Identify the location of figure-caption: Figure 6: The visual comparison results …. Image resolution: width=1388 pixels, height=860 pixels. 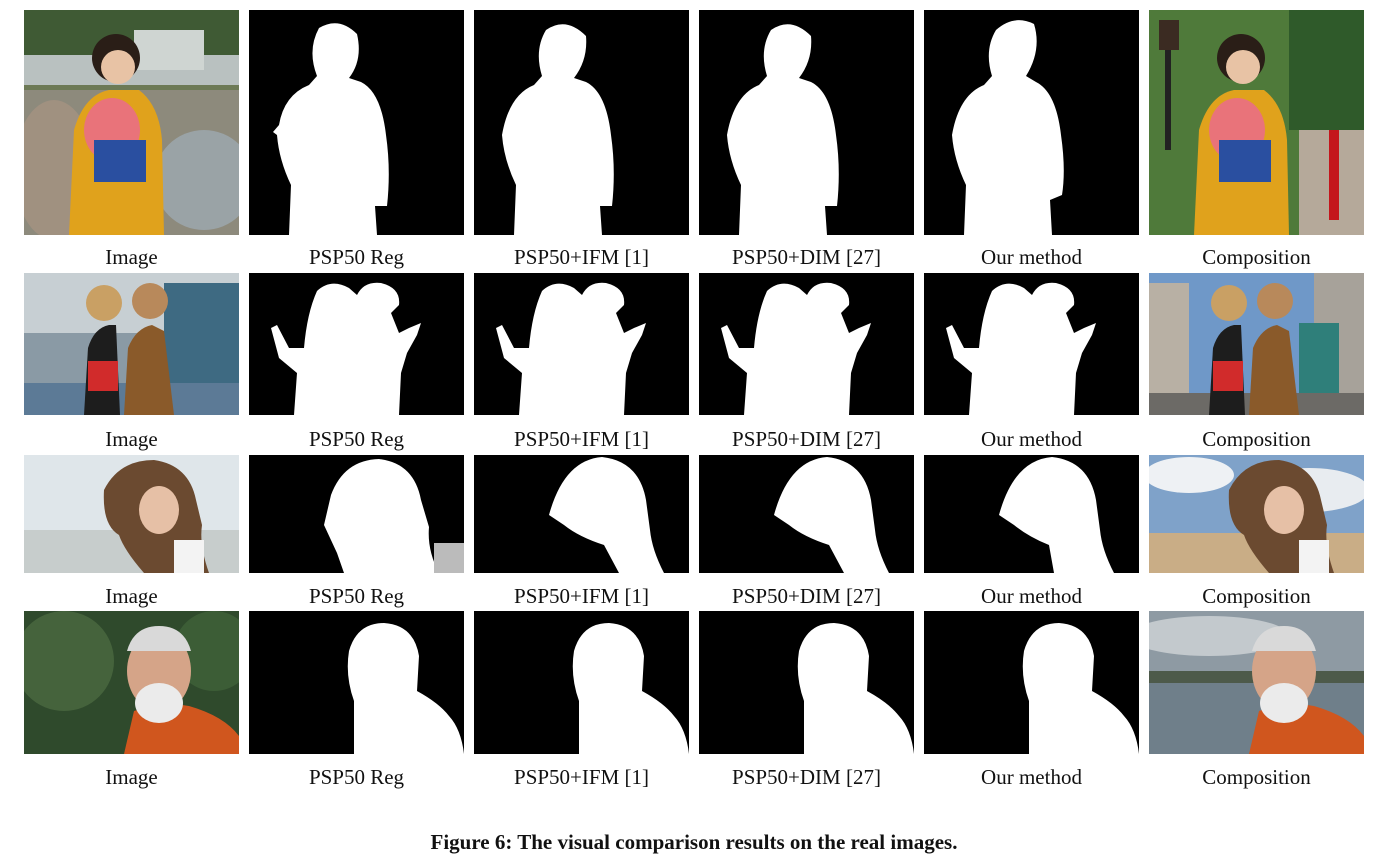
(694, 842).